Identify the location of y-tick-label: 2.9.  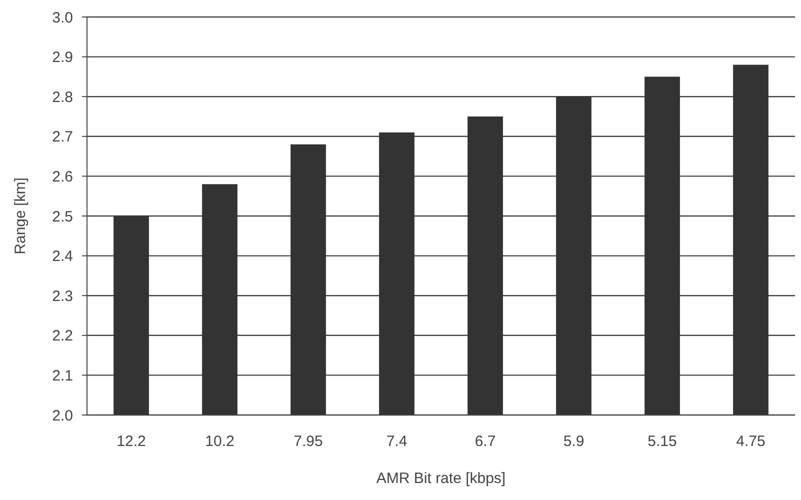
(62, 57).